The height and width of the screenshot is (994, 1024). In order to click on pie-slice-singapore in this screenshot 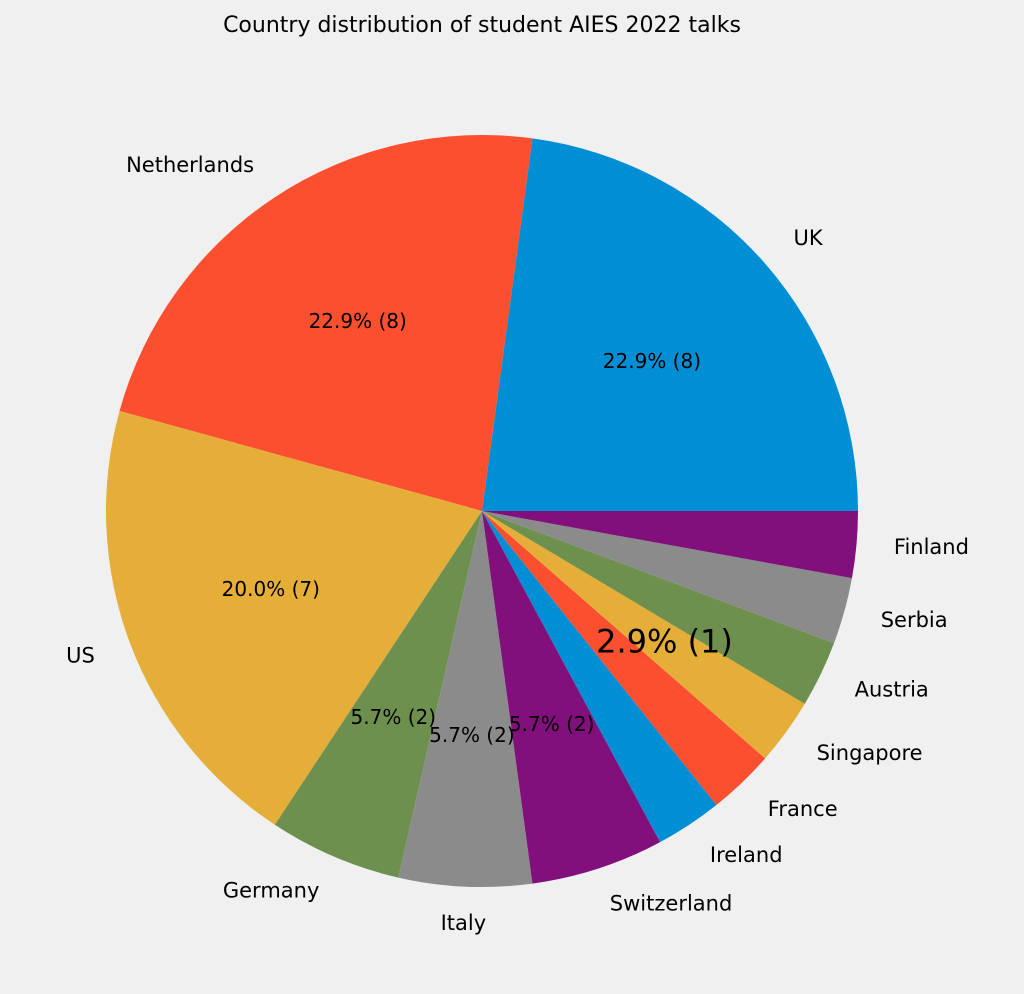, I will do `click(643, 635)`.